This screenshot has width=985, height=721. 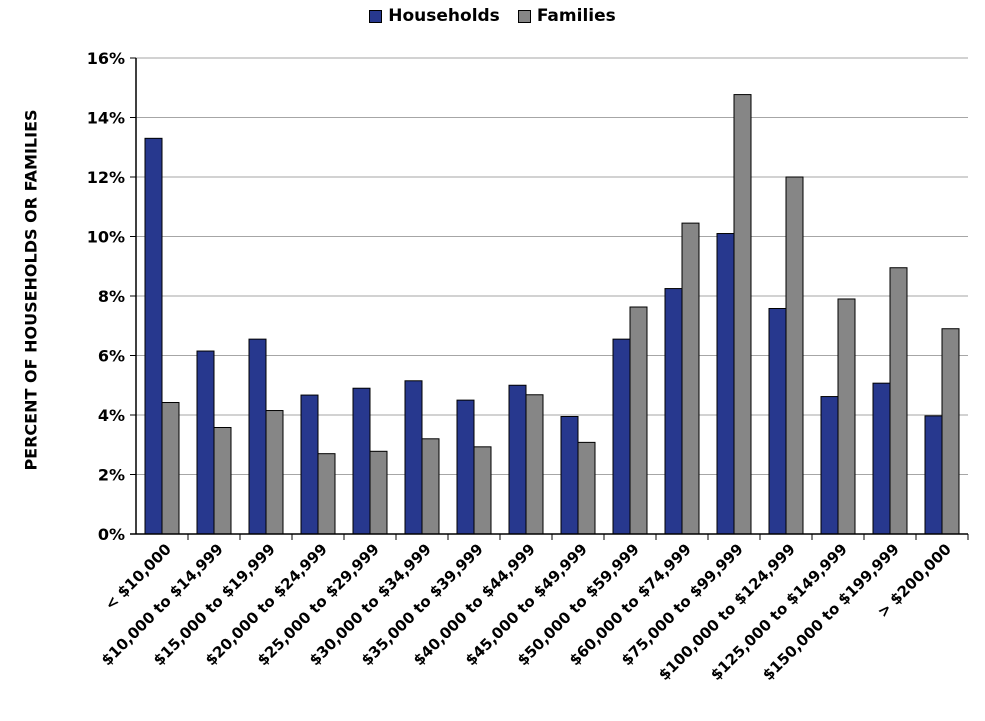 I want to click on legend-swatch-families, so click(x=524, y=16).